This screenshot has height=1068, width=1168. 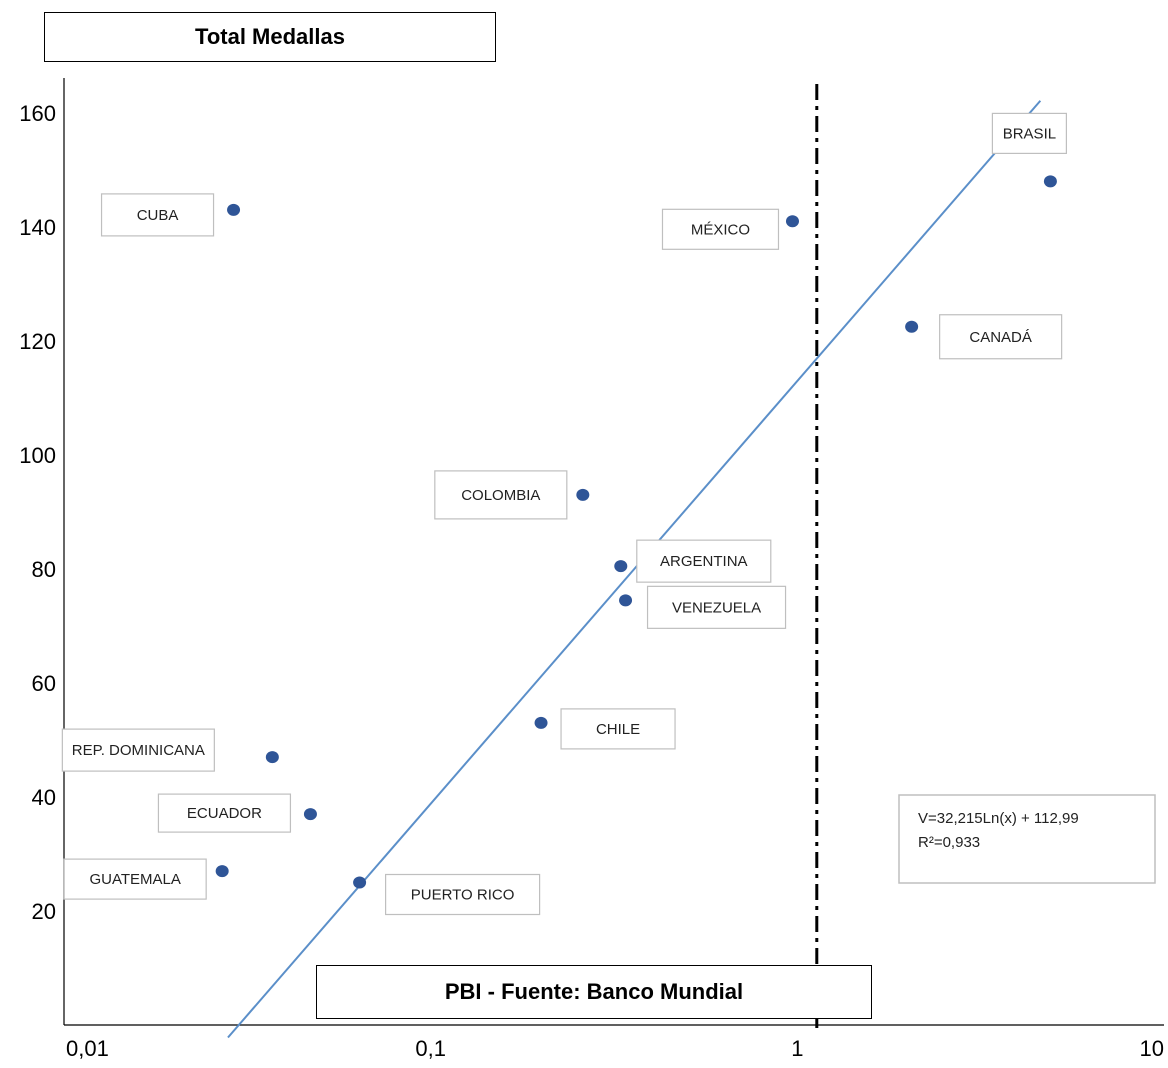 I want to click on point-label: VENEZUELA, so click(x=716, y=607).